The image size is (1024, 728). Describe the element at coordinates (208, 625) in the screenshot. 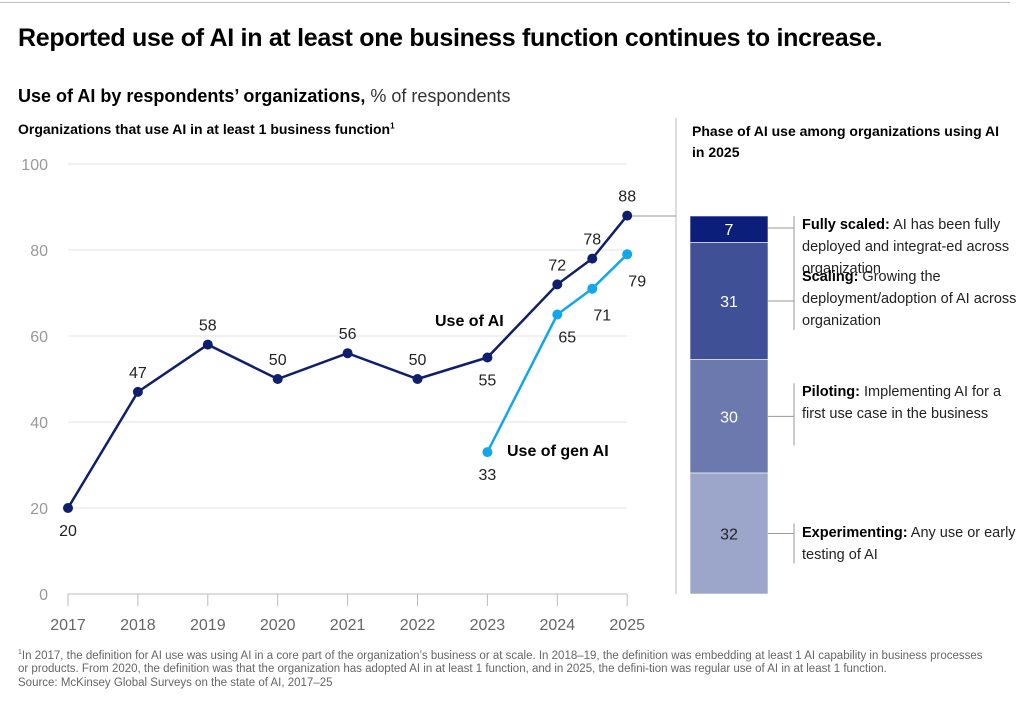

I see `x-tick-label: 2019` at that location.